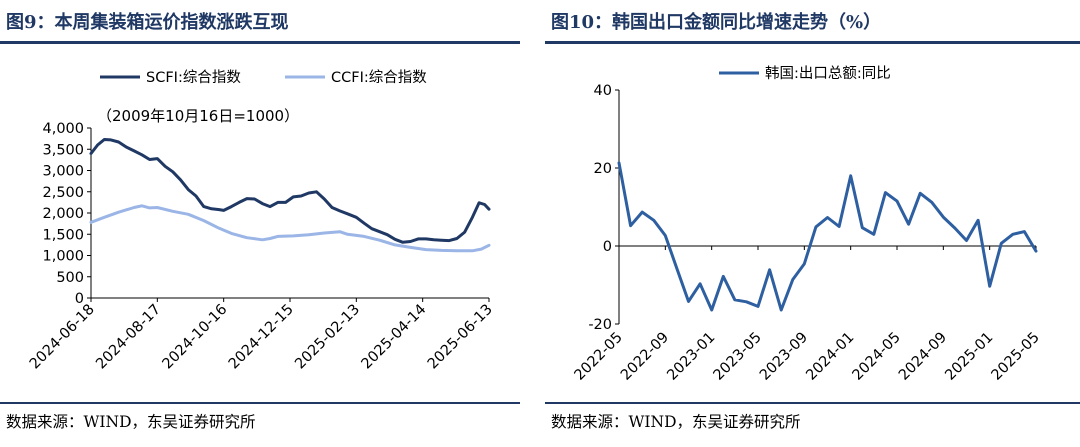 This screenshot has height=447, width=1080. I want to click on y-tick-label: 500, so click(70, 278).